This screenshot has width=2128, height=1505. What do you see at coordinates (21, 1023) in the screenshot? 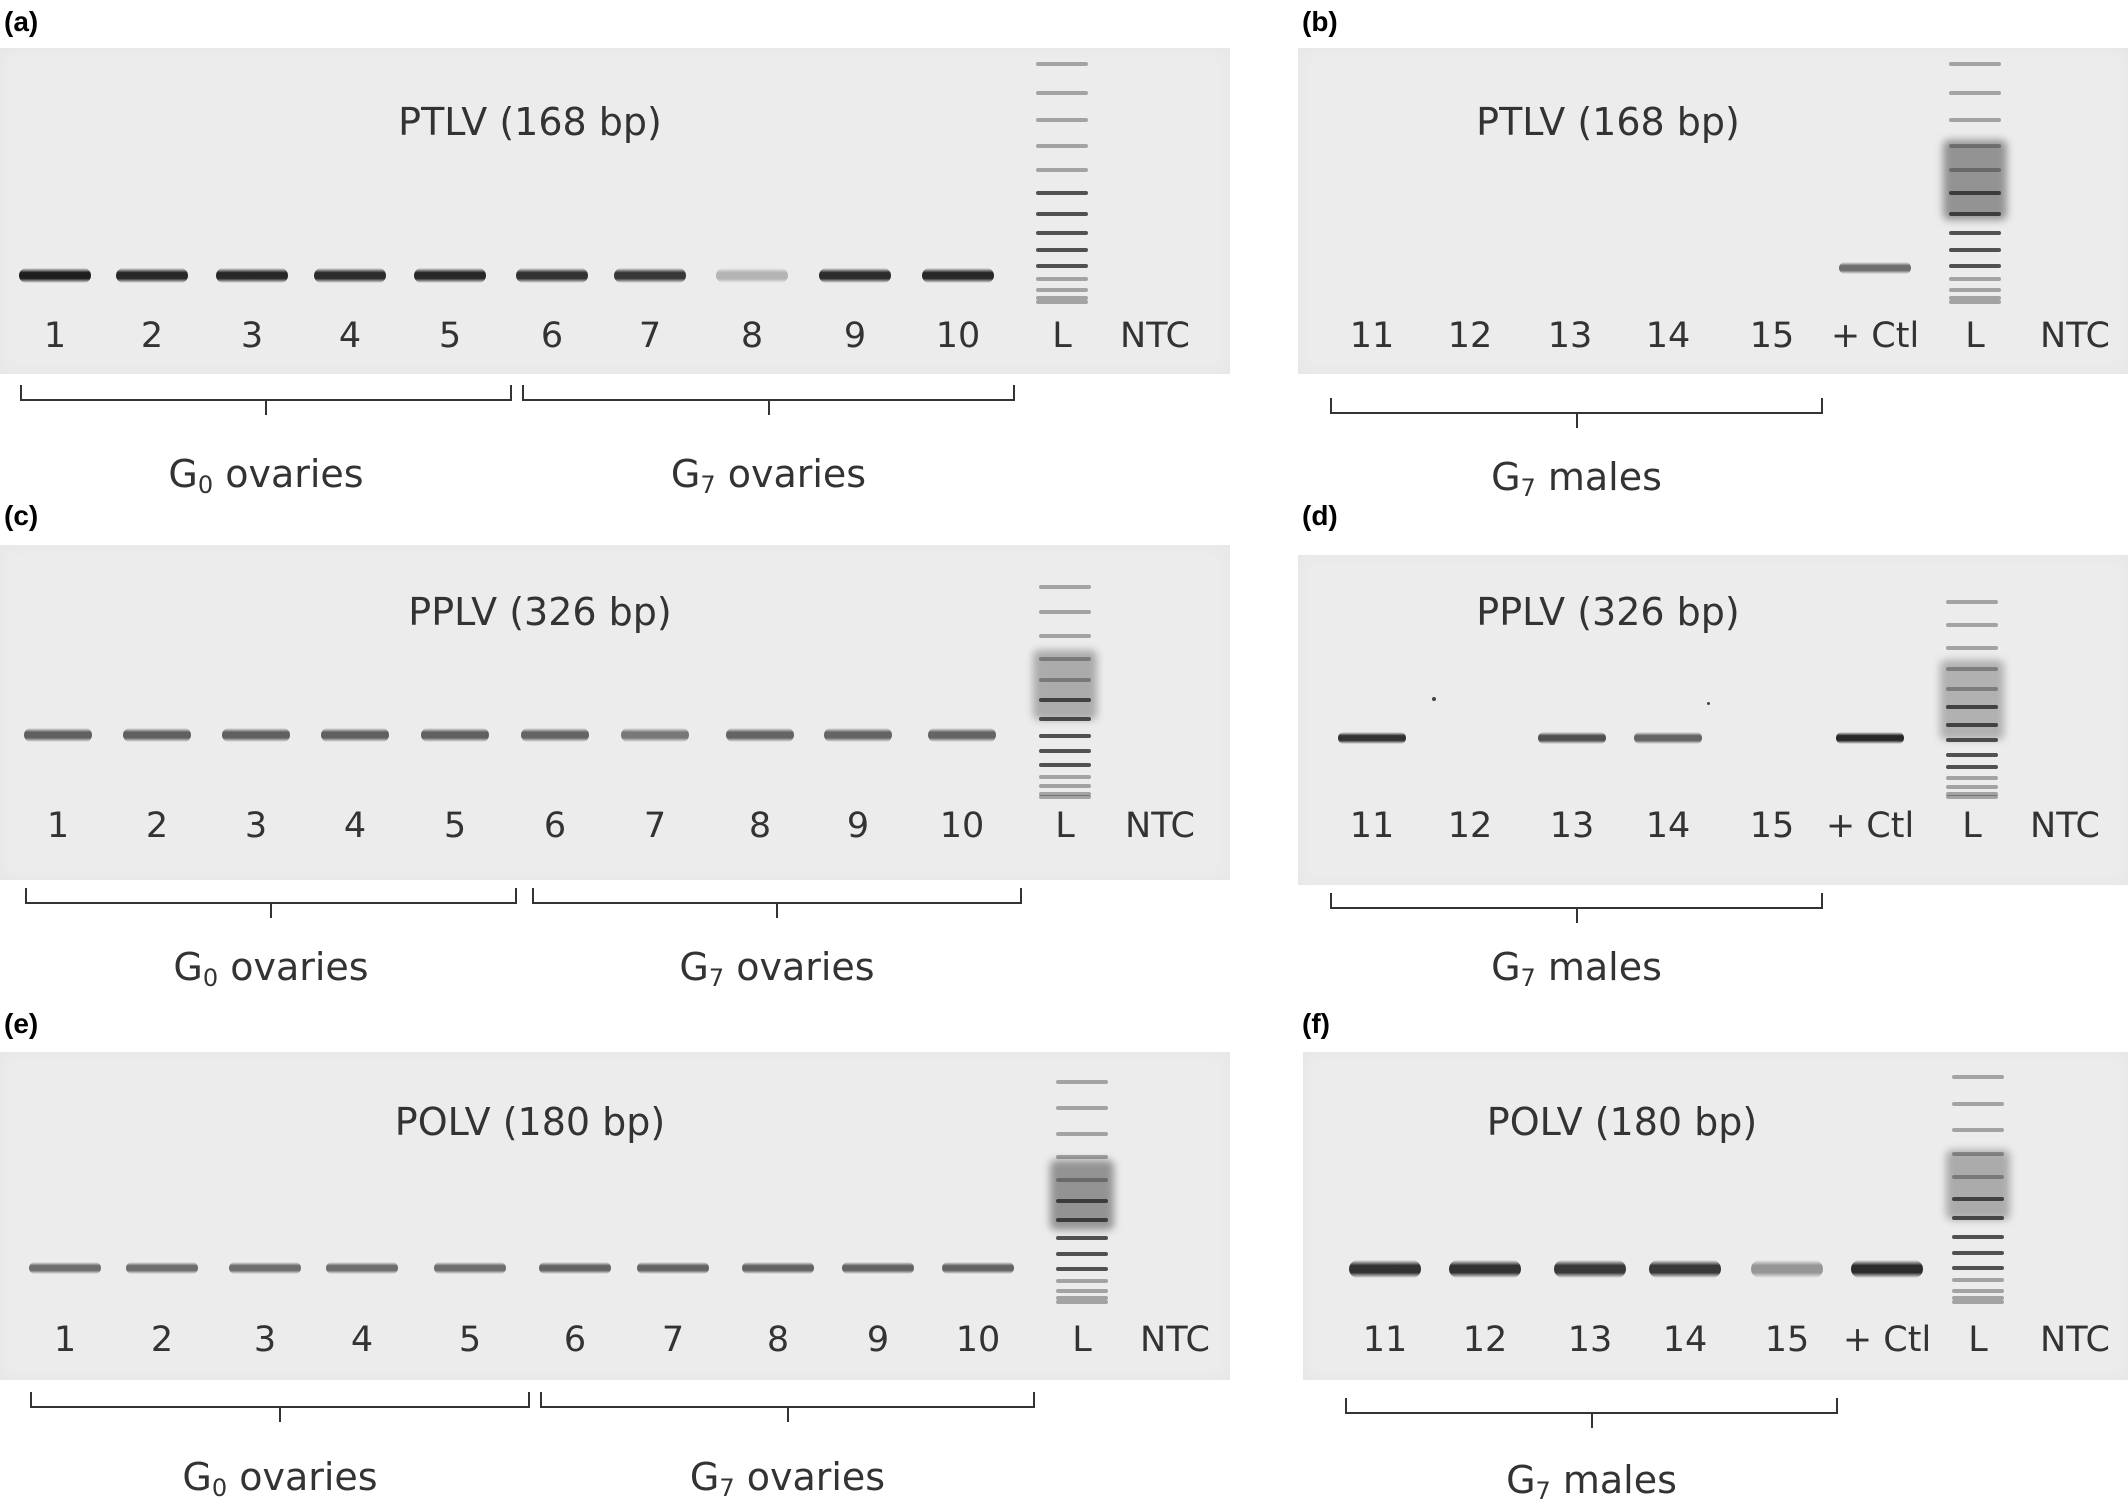
I see `panel-letter: (e)` at bounding box center [21, 1023].